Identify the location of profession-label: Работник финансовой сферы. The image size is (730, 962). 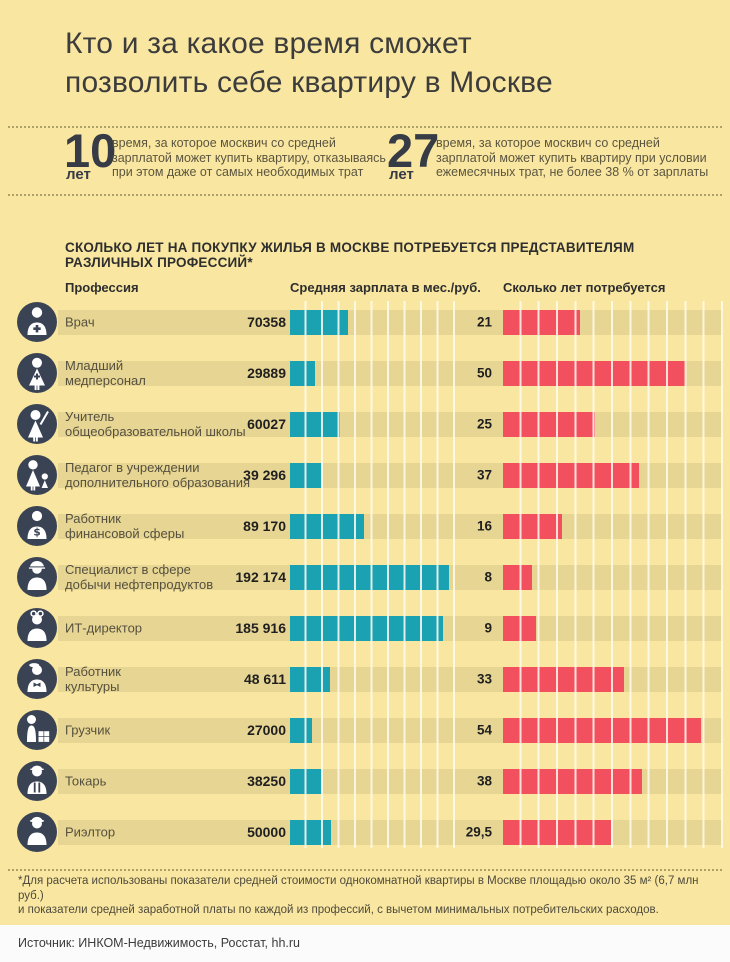
(125, 526).